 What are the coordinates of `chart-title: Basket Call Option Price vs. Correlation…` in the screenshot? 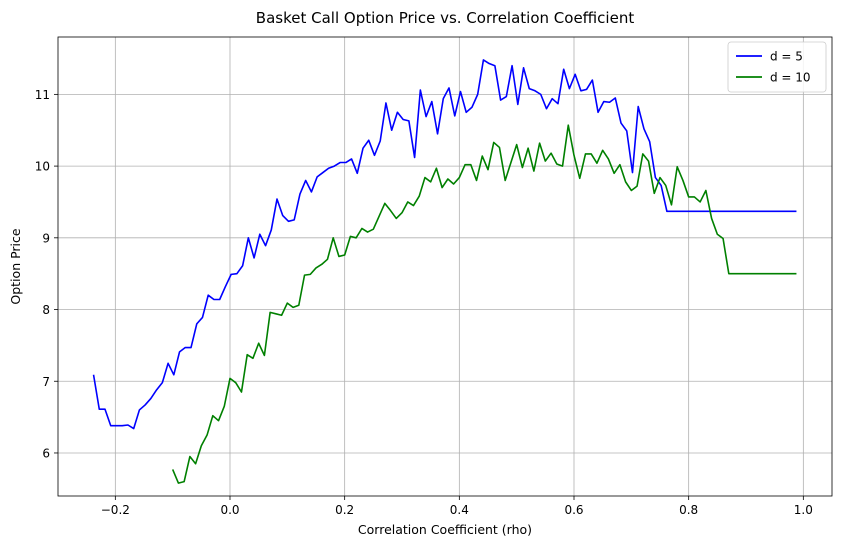 It's located at (445, 18).